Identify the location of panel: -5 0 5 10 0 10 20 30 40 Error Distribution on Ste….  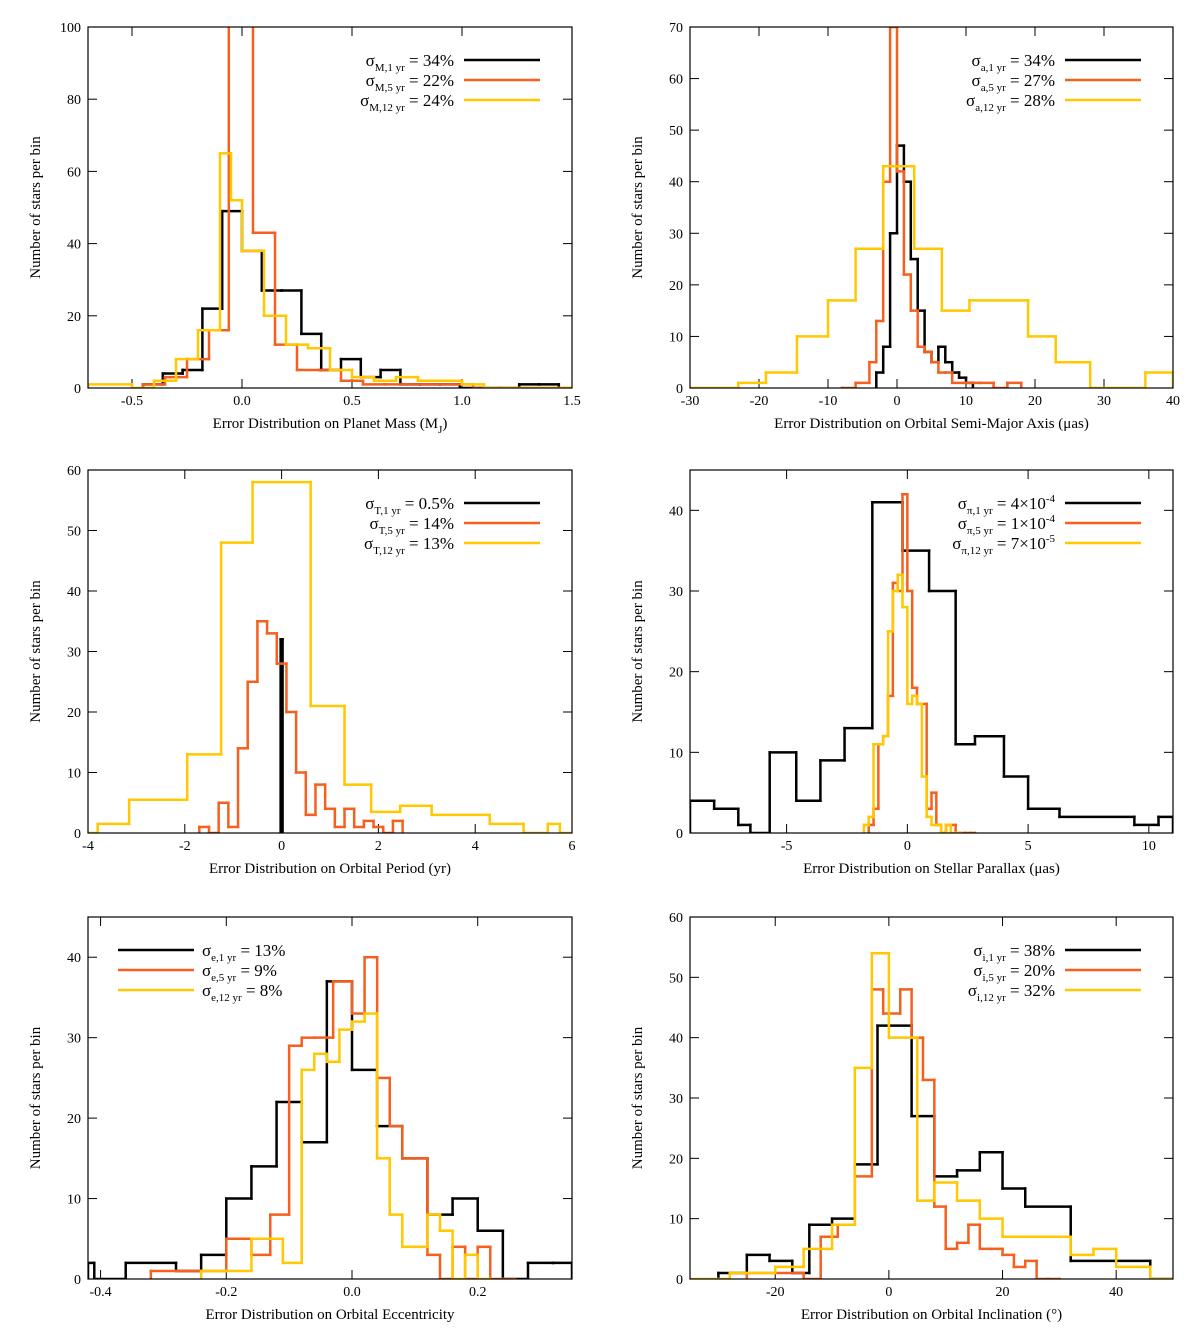
(902, 673).